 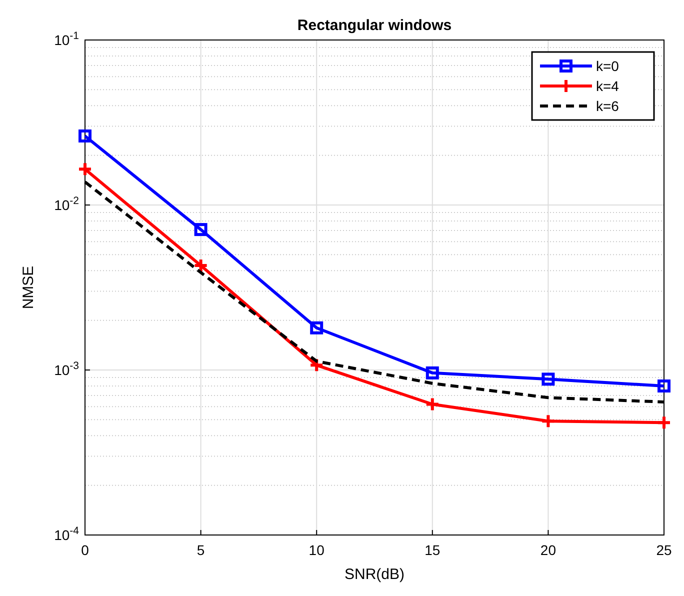 What do you see at coordinates (67, 39) in the screenshot?
I see `y-tick-label: 10$^{-1}$` at bounding box center [67, 39].